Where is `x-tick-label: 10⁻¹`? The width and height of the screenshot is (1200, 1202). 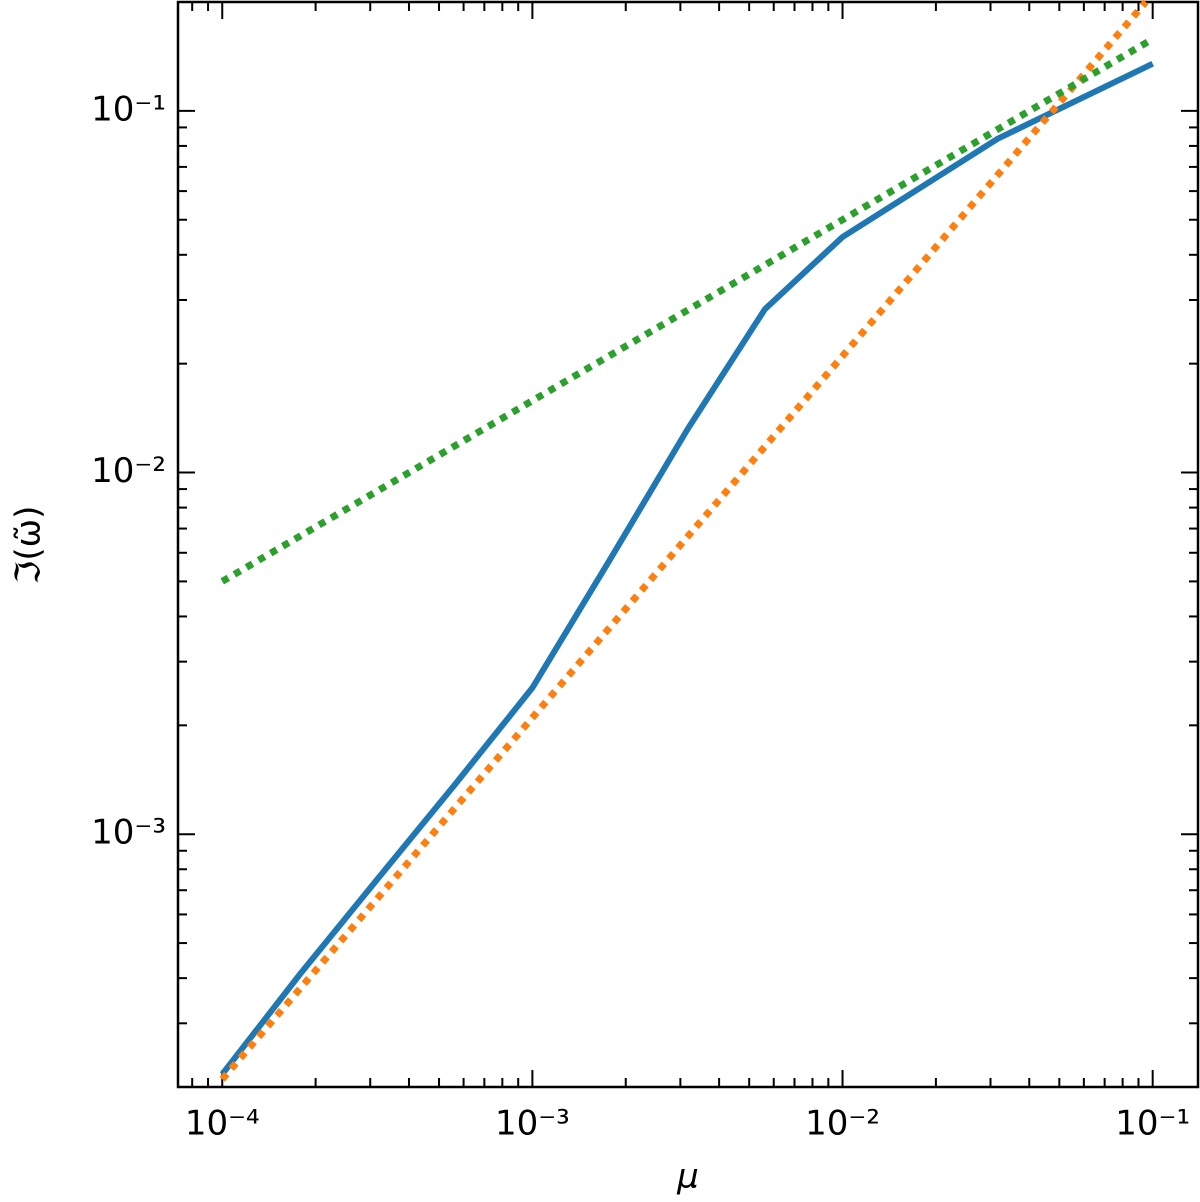 x-tick-label: 10⁻¹ is located at coordinates (1152, 1124).